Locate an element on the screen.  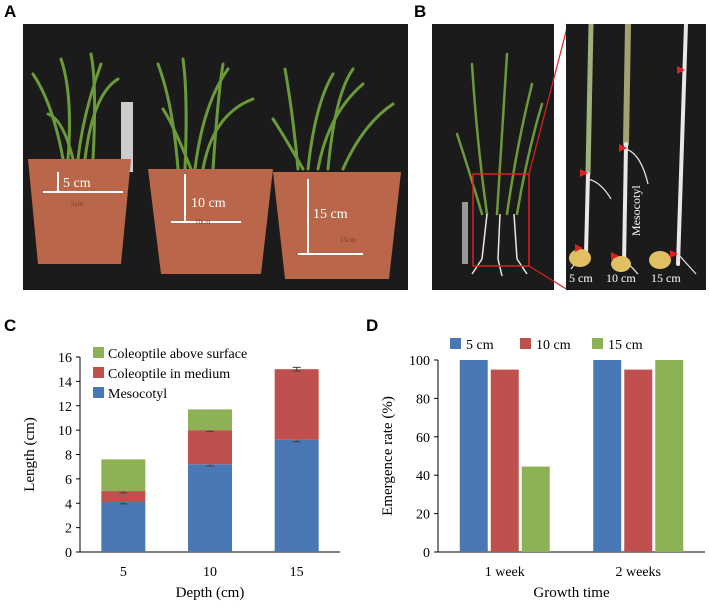
y-tick-label: 40 is located at coordinates (423, 476).